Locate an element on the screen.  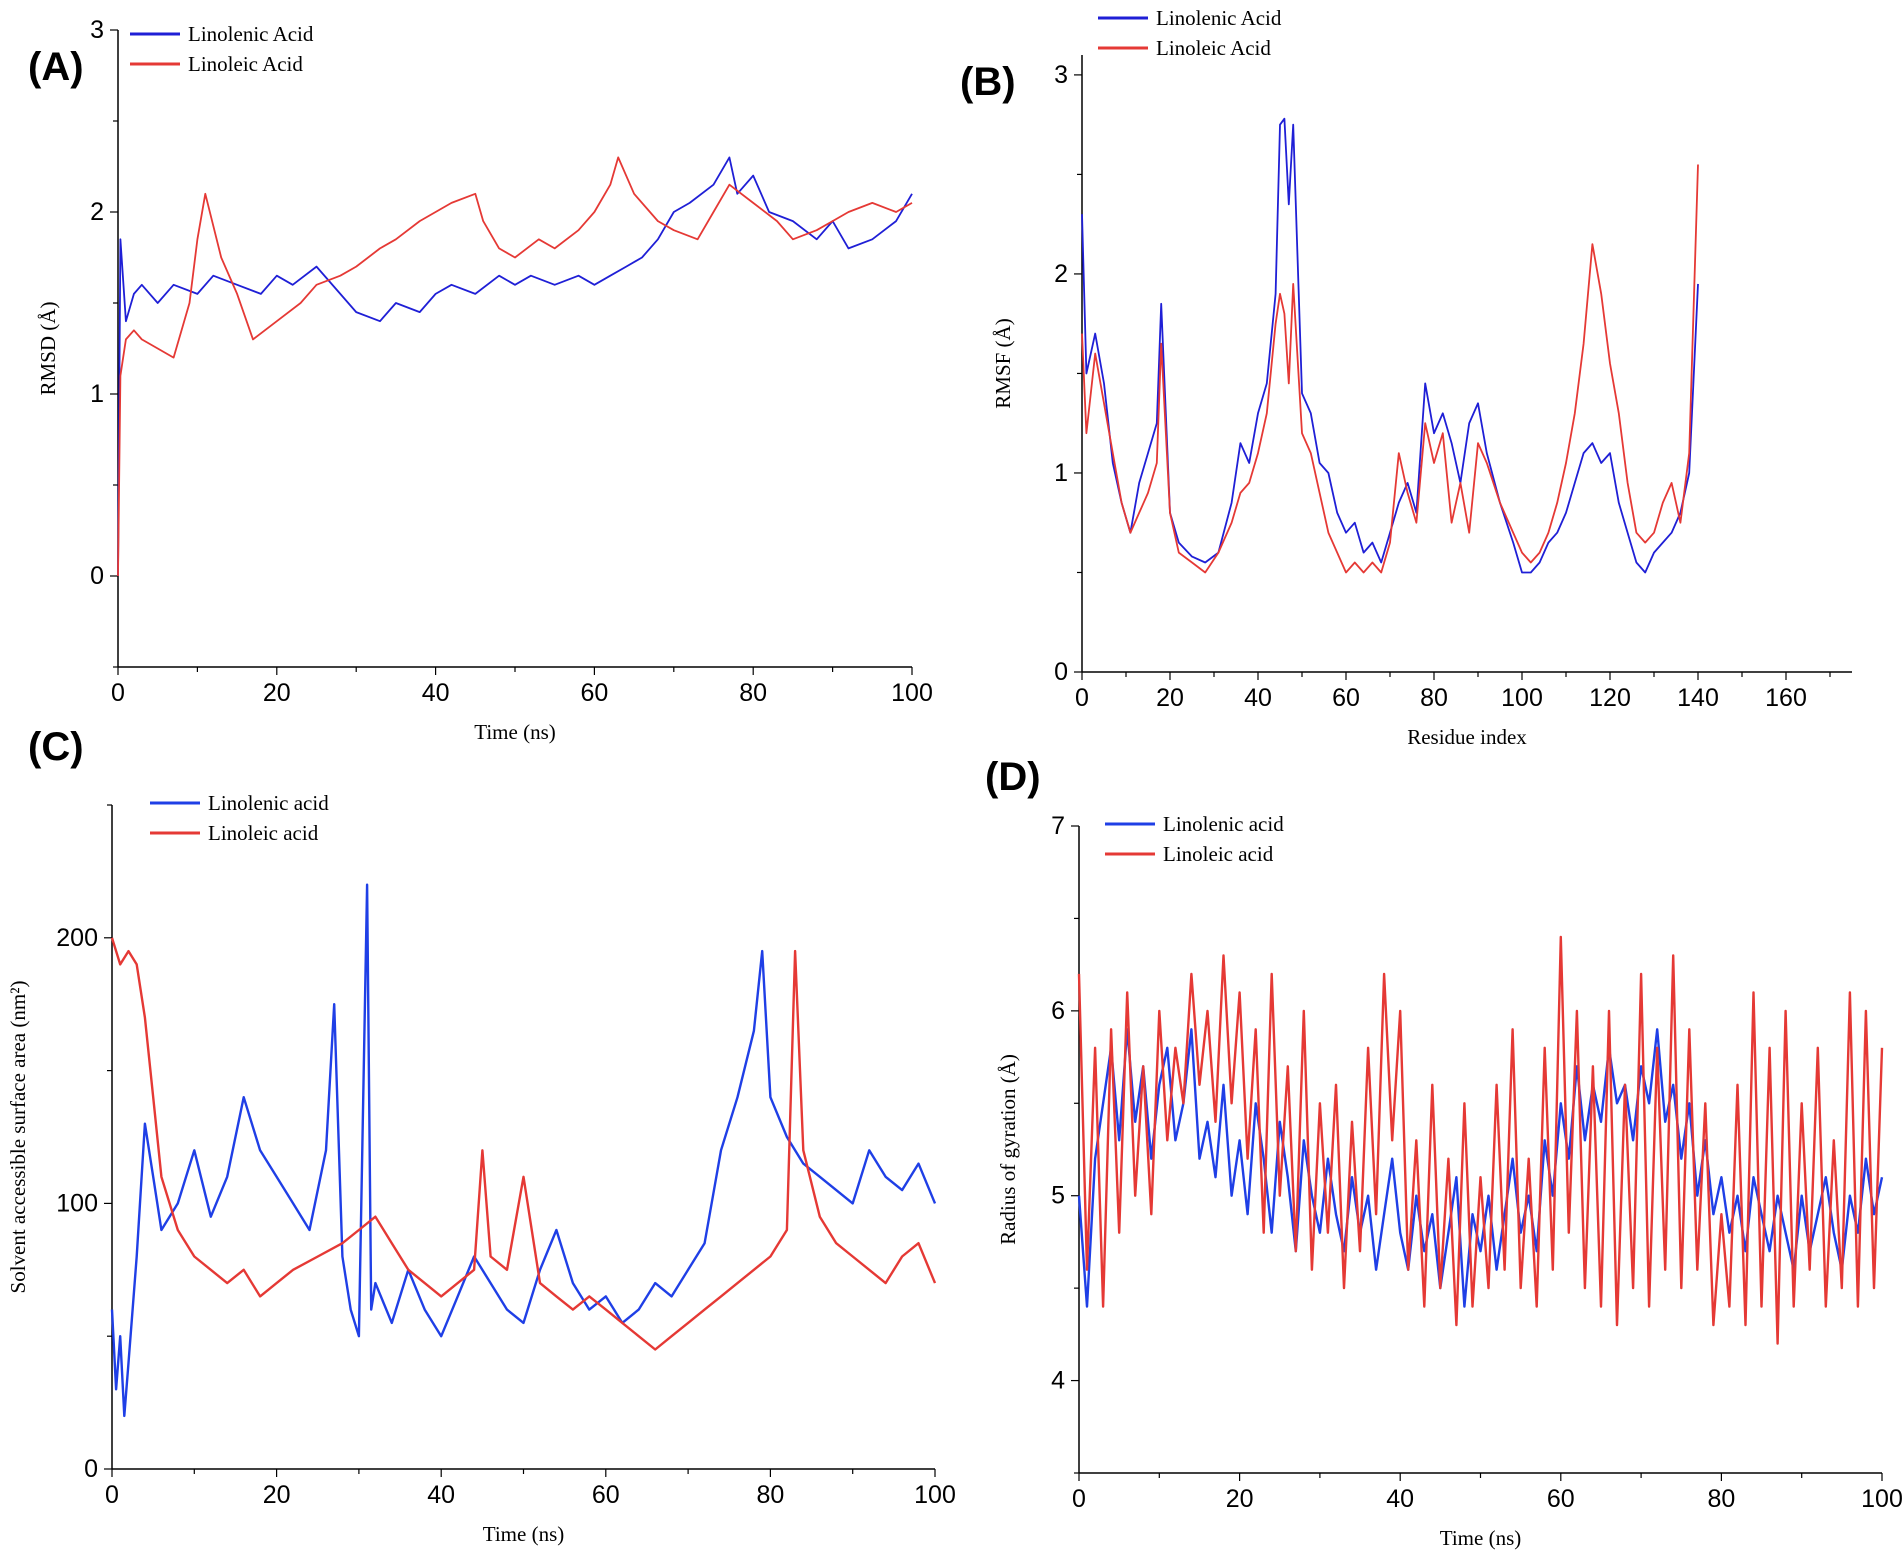
panel-d-x-tick-label: 100 is located at coordinates (1881, 1499).